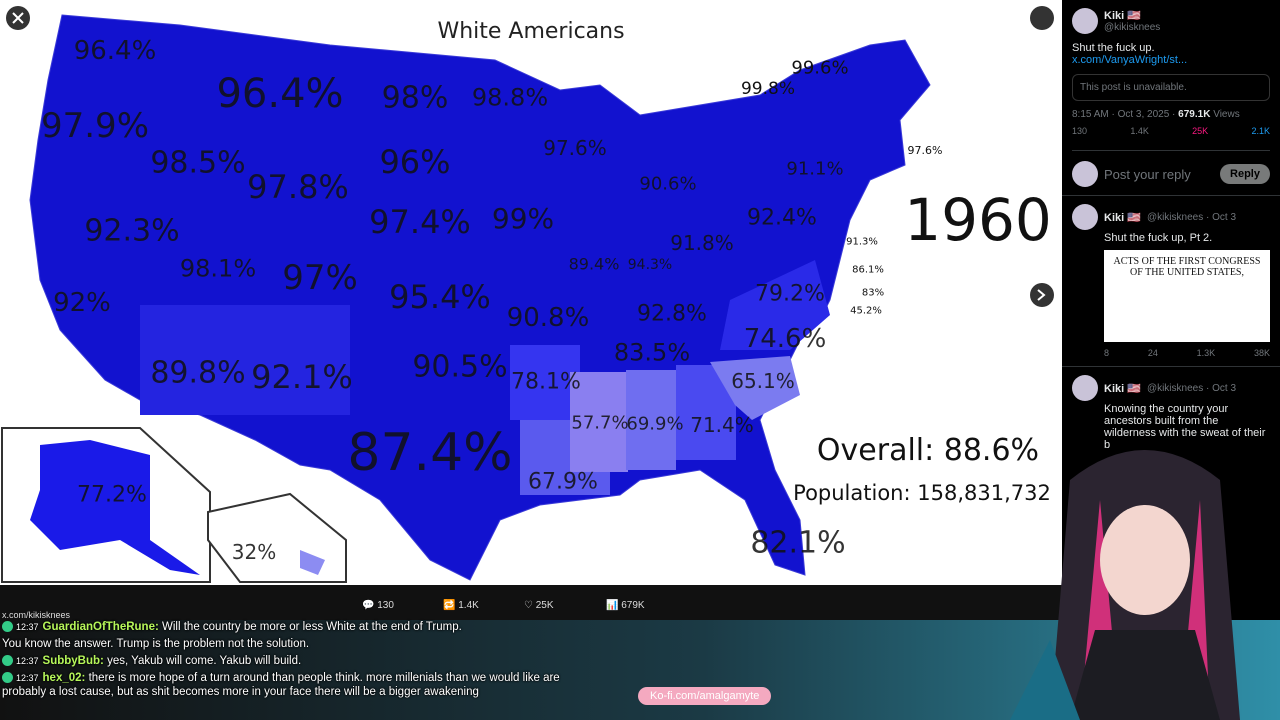 The image size is (1280, 720). What do you see at coordinates (254, 552) in the screenshot?
I see `state-label: 32%` at bounding box center [254, 552].